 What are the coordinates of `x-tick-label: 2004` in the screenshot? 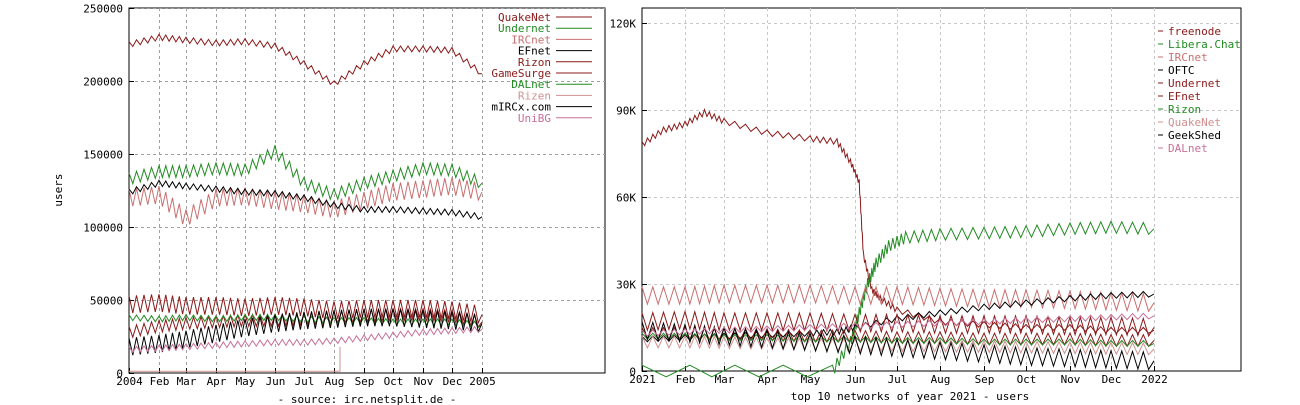 It's located at (129, 381).